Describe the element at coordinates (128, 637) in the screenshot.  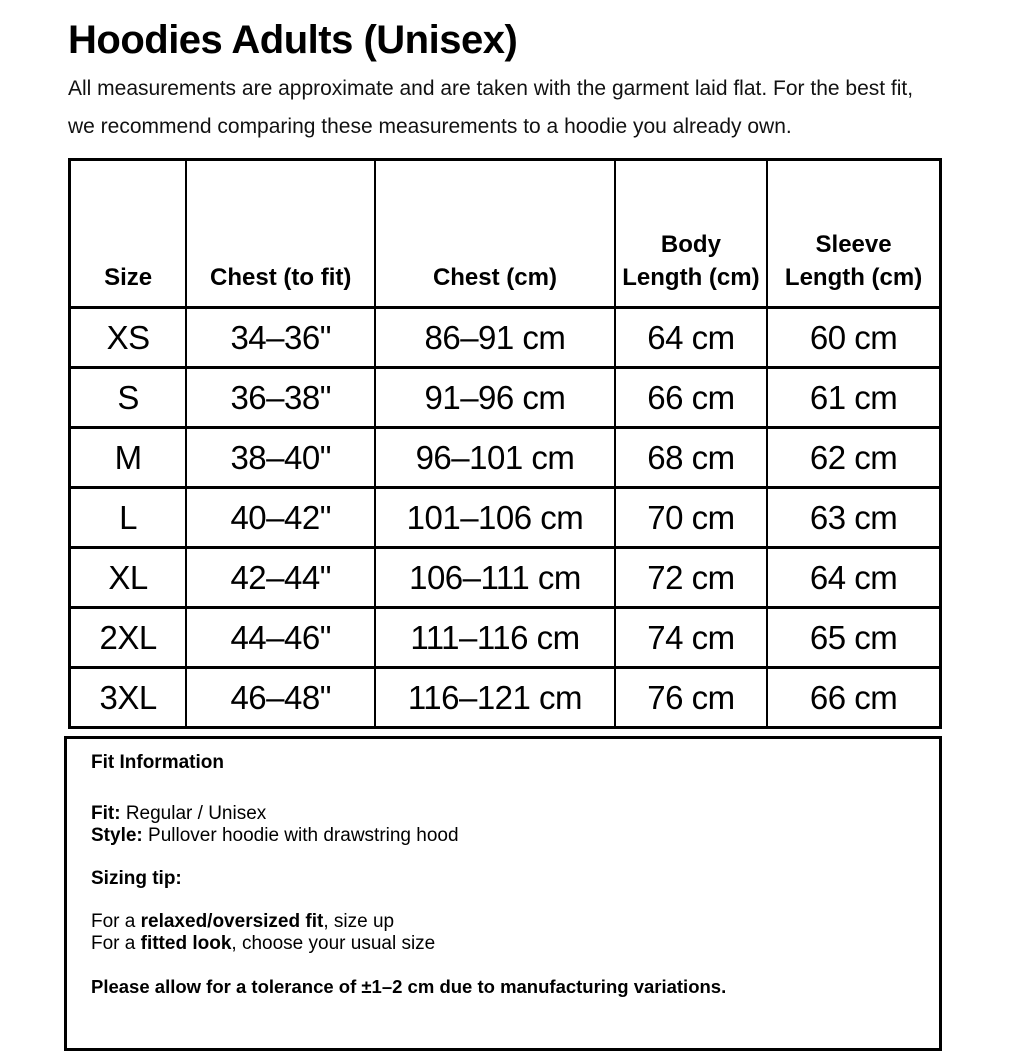
I see `size-cell: 2XL` at that location.